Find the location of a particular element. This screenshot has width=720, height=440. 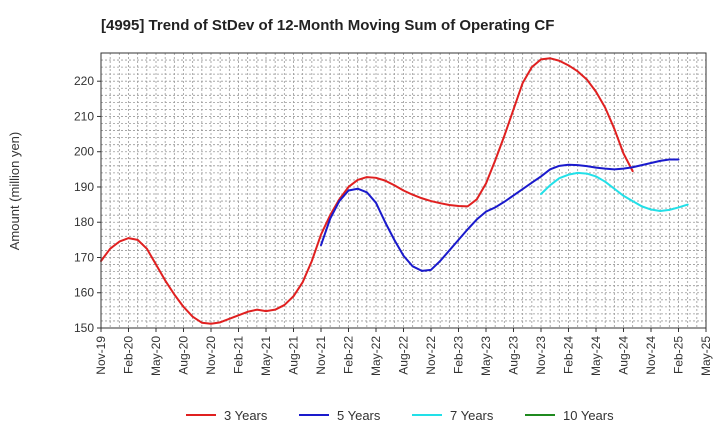

y-tick-label: 170 is located at coordinates (84, 257).